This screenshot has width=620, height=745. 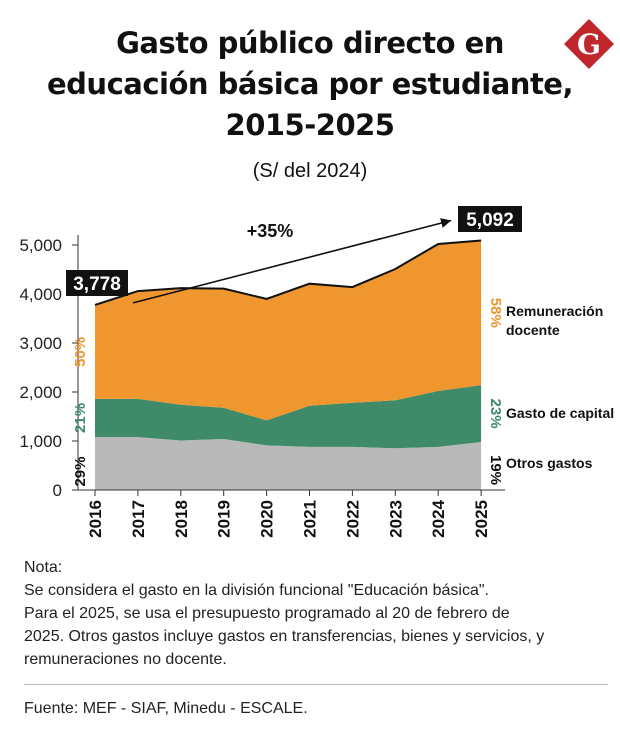 What do you see at coordinates (438, 518) in the screenshot?
I see `x-tick-label: 2024` at bounding box center [438, 518].